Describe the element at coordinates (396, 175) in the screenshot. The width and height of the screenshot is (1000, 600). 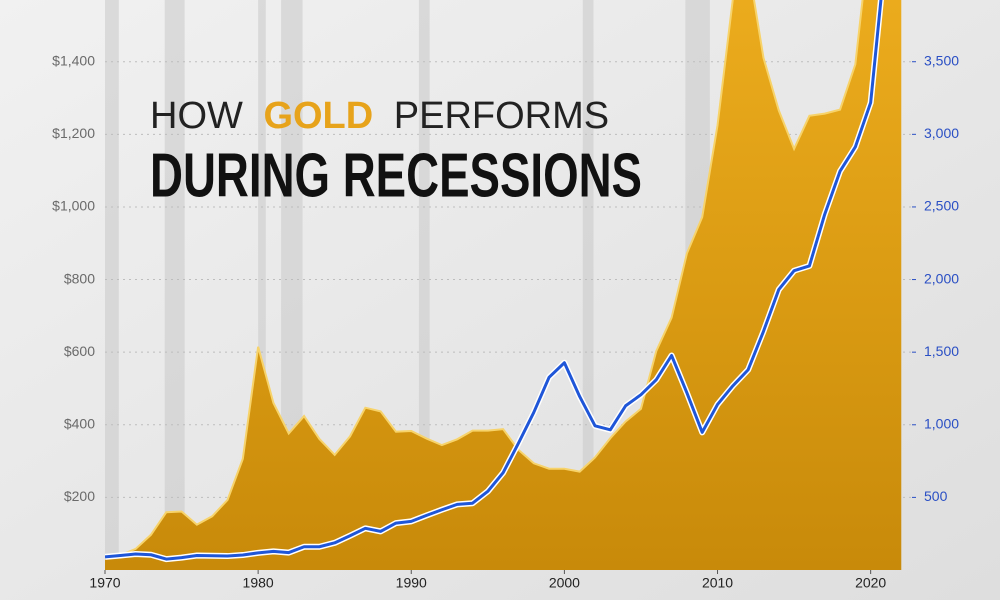
I see `chart-subtitle: DURING RECESSIONS` at that location.